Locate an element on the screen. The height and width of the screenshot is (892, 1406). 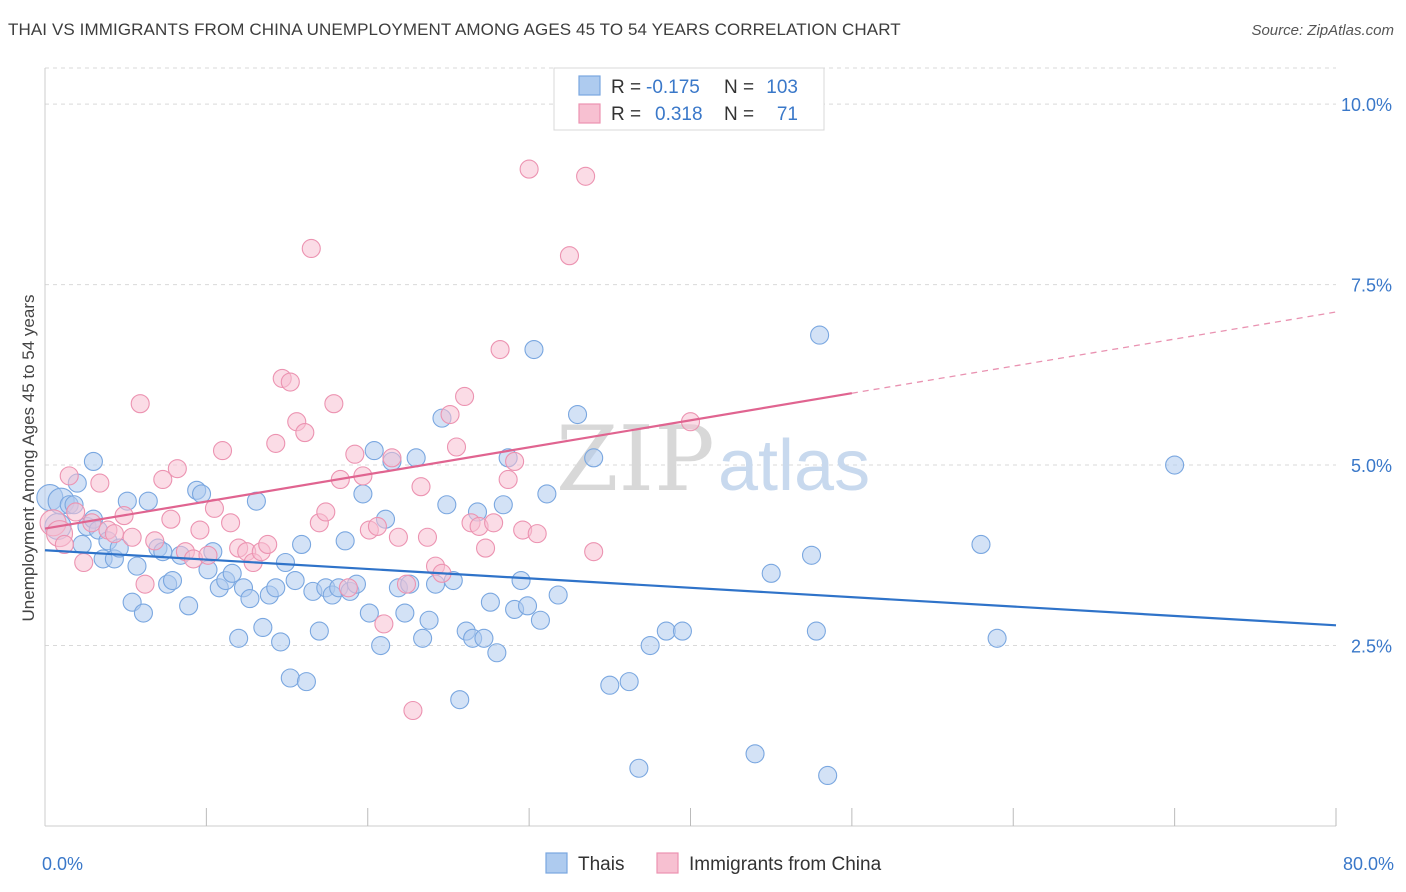
legend-swatch-thais is located at coordinates (556, 863).